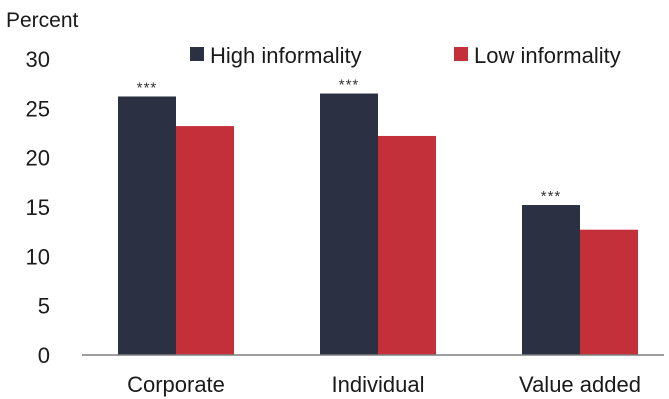  I want to click on category-labels: Corporate Individual Value added, so click(384, 384).